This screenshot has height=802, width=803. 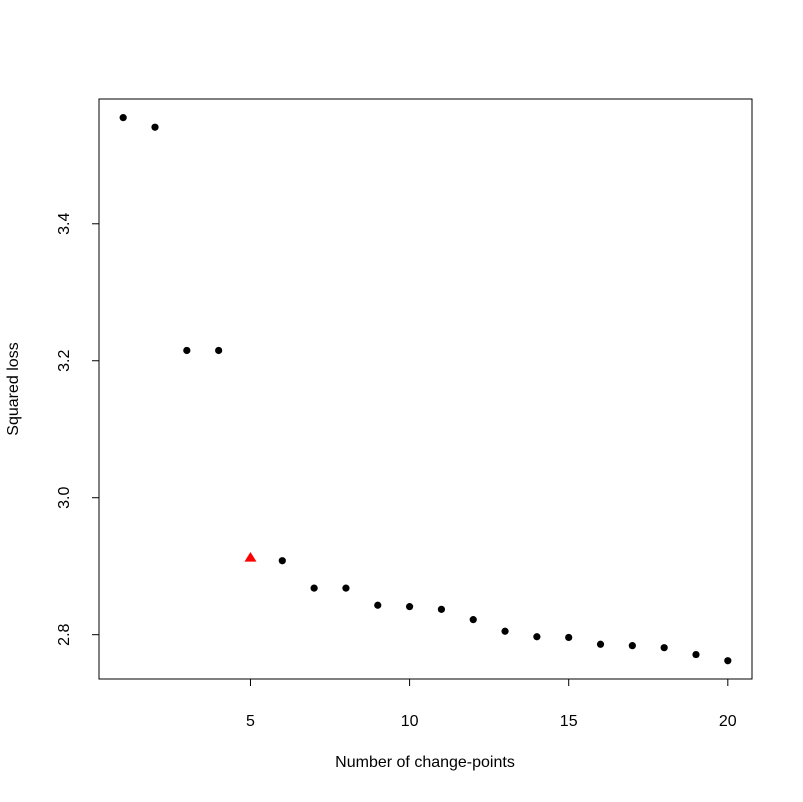 What do you see at coordinates (728, 721) in the screenshot?
I see `x-tick-label: 20` at bounding box center [728, 721].